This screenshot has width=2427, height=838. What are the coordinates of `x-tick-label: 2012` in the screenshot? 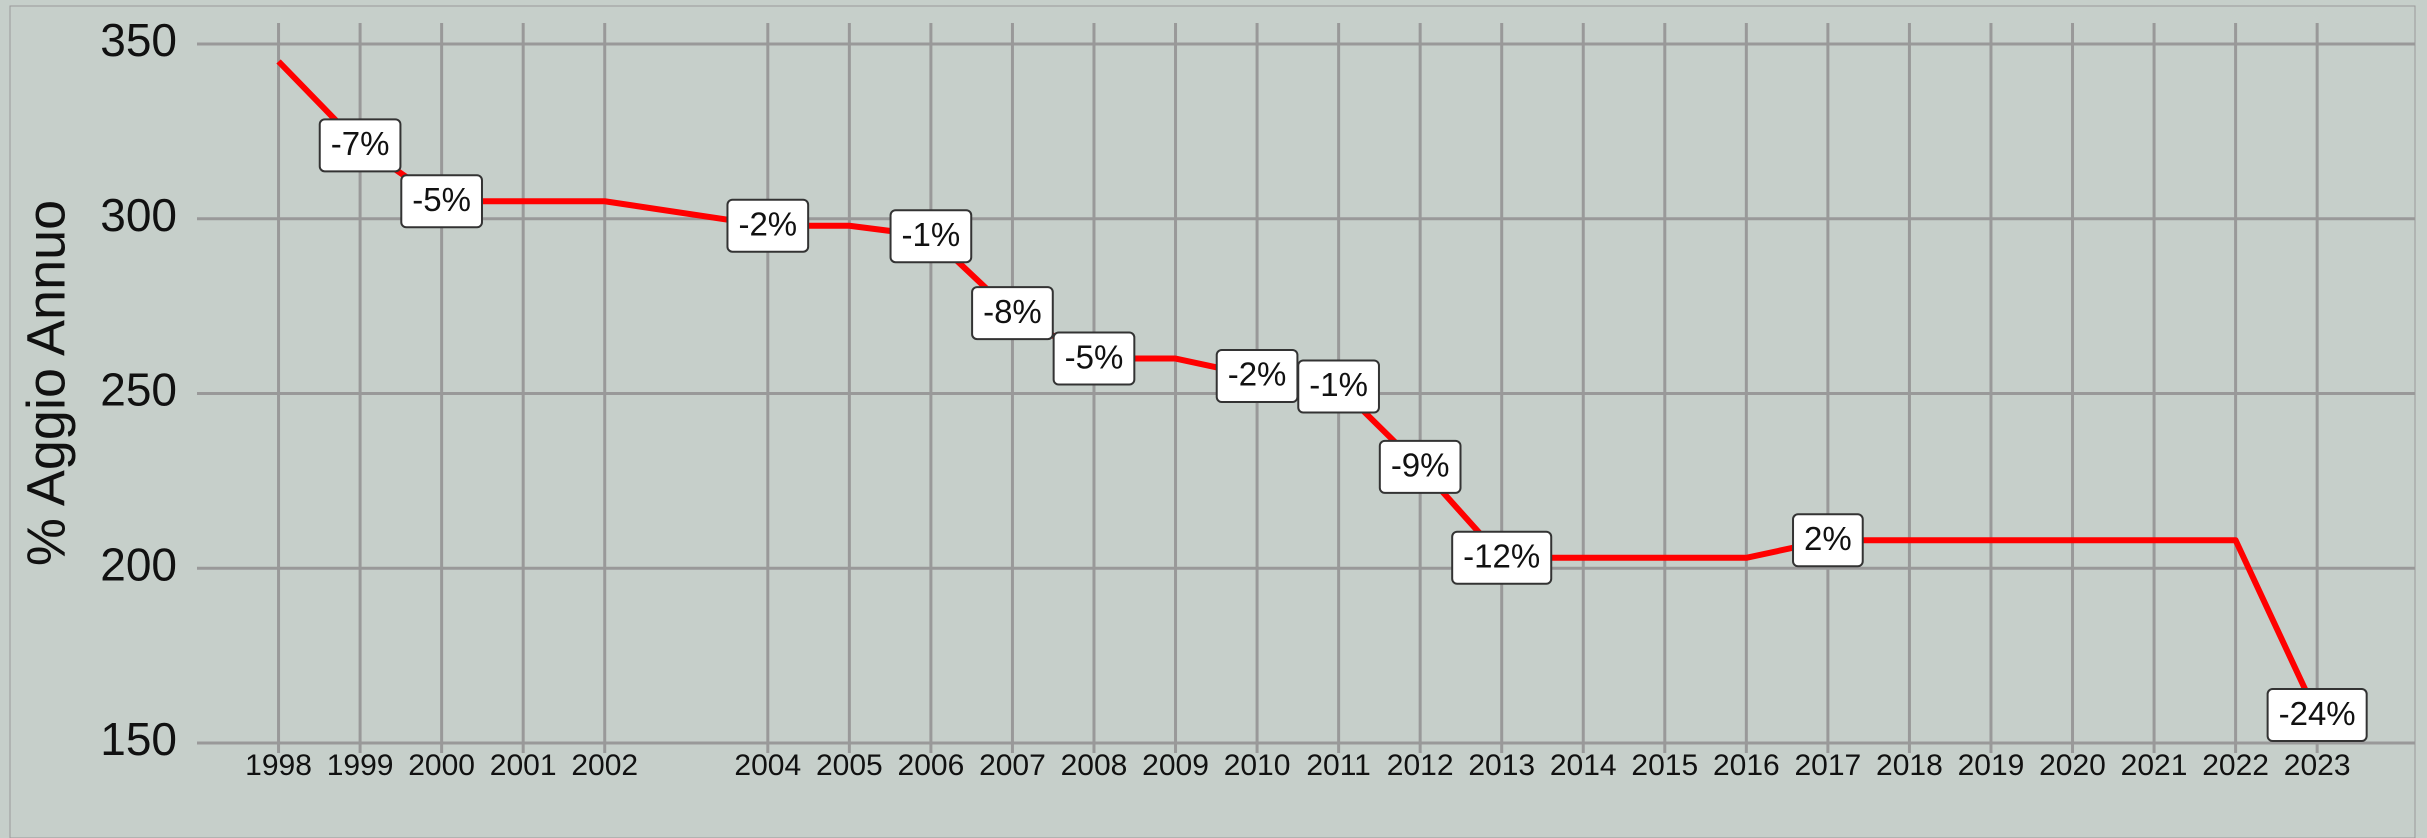 It's located at (1420, 765).